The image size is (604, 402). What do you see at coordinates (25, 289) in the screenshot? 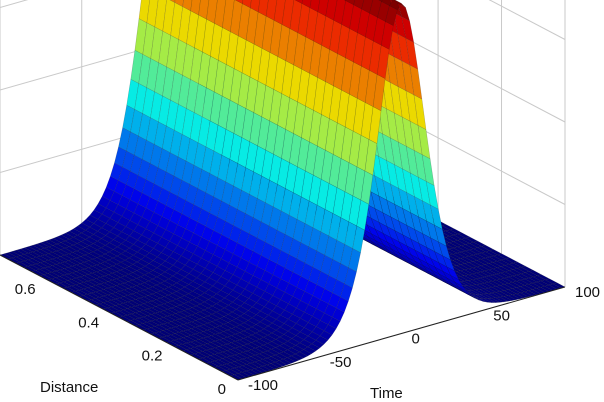
I see `distance-tick-label: 0.6` at bounding box center [25, 289].